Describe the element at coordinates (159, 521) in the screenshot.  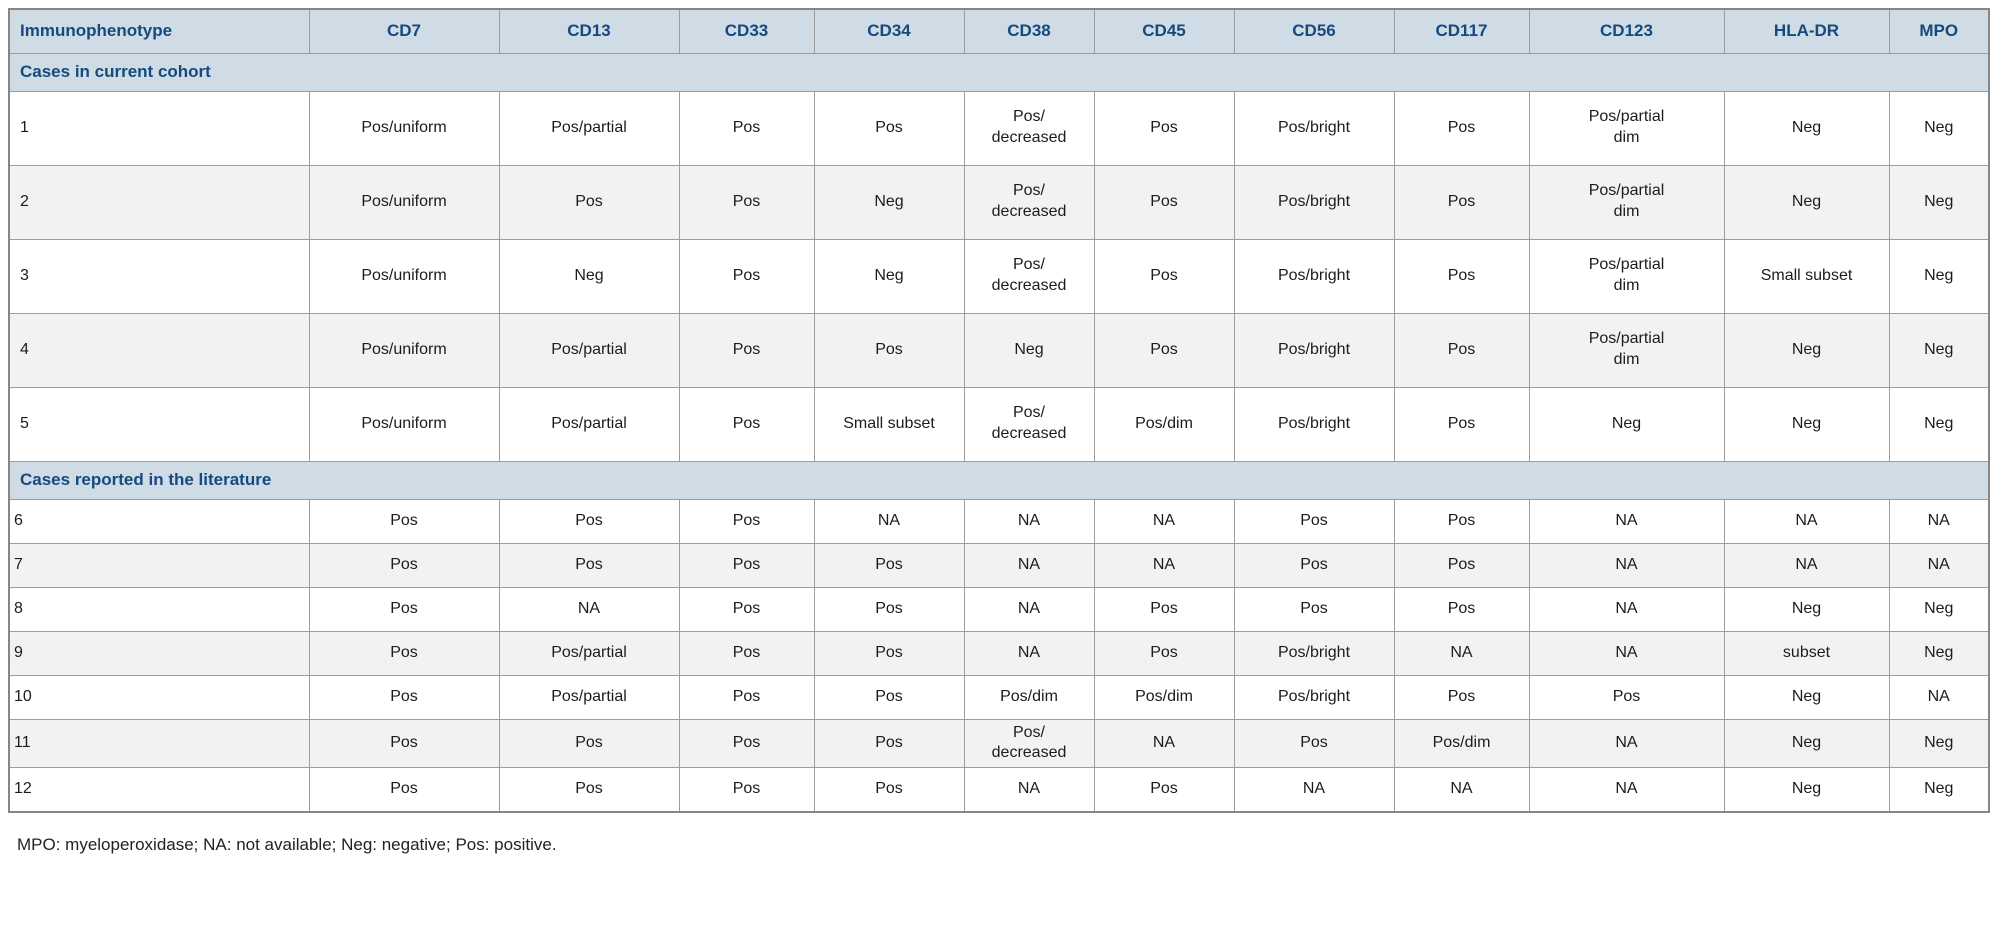
I see `case-number-cell: 6` at that location.